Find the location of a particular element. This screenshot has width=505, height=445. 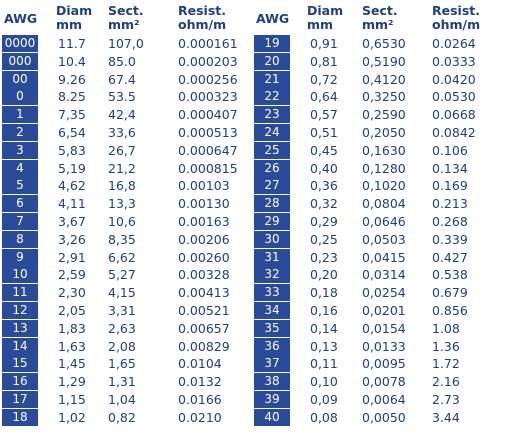

awg-cell: 1 is located at coordinates (20, 114).